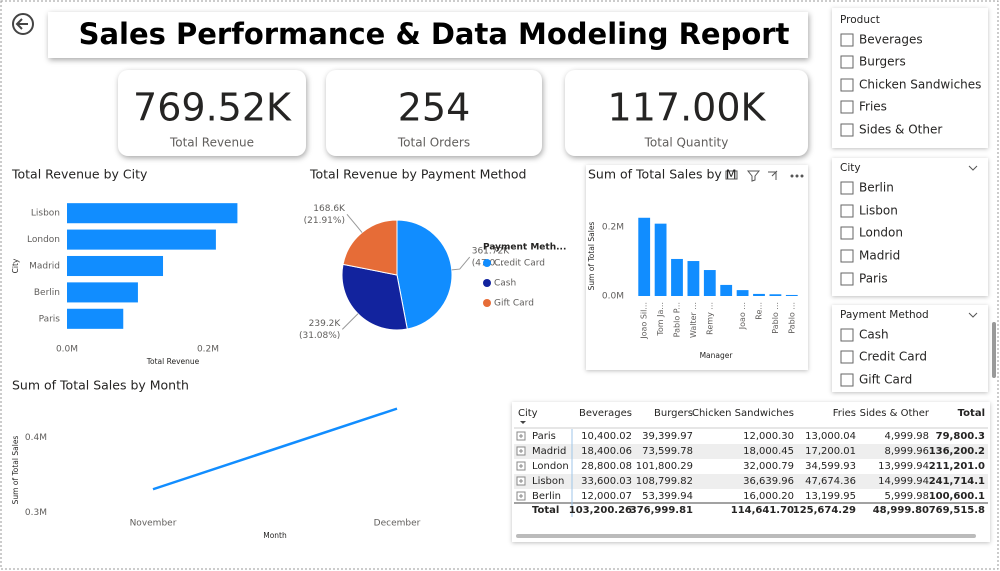  Describe the element at coordinates (79, 174) in the screenshot. I see `chart-title: Total Revenue by City` at that location.